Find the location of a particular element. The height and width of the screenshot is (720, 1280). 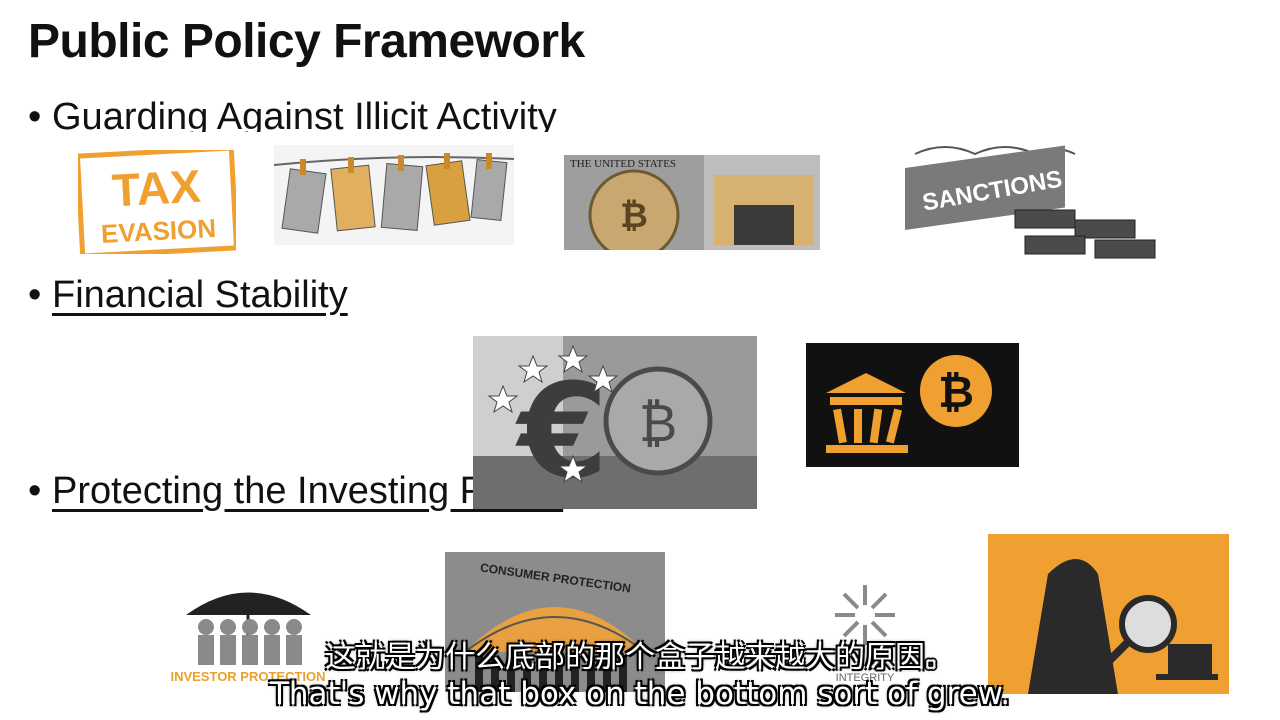

sanctions-image: SANCTIONS is located at coordinates (1032, 205).